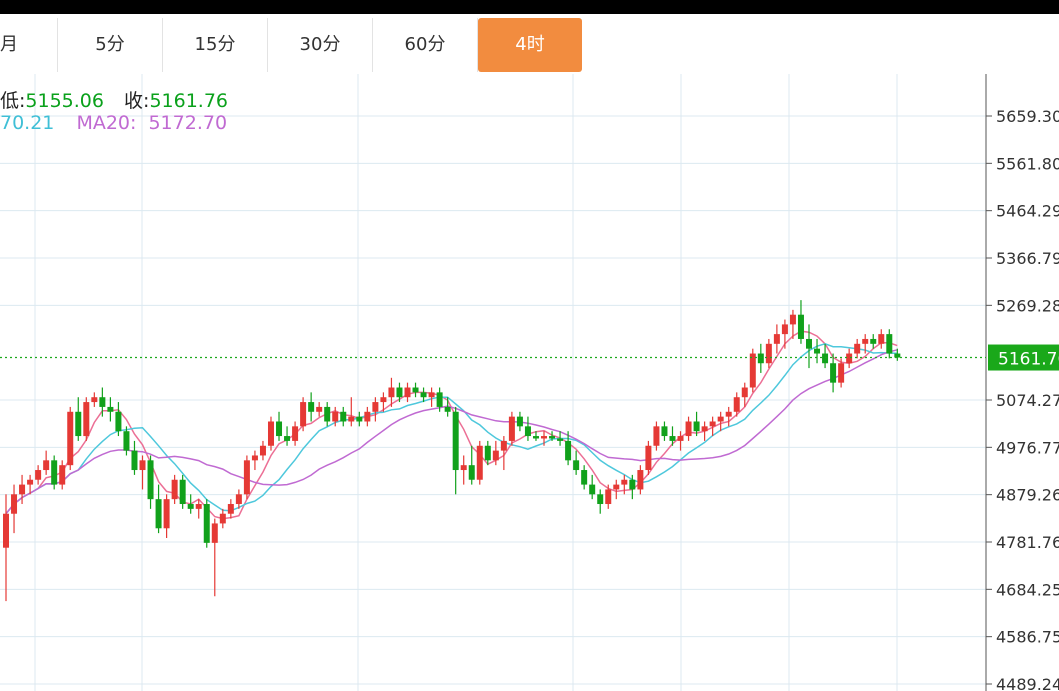  What do you see at coordinates (29, 45) in the screenshot?
I see `tab-month: 月` at bounding box center [29, 45].